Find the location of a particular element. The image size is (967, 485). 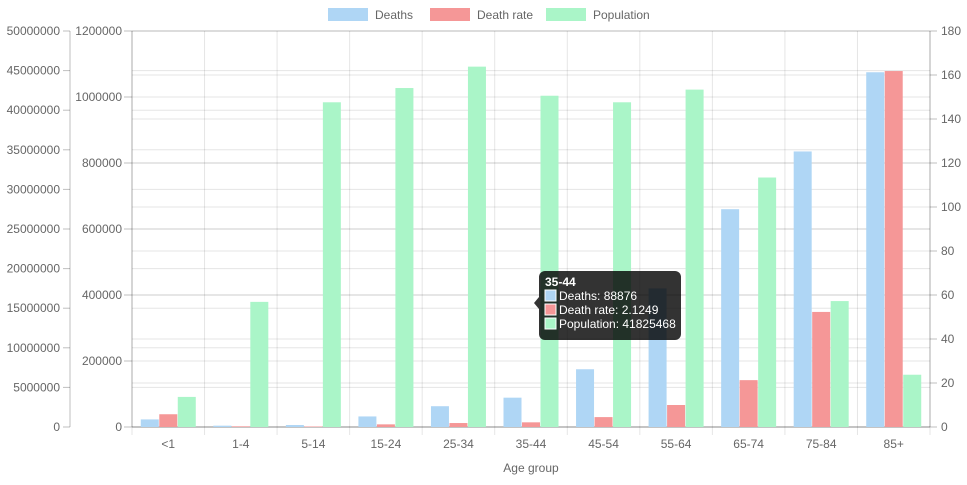

x-tick-label: 15-24 is located at coordinates (386, 444).